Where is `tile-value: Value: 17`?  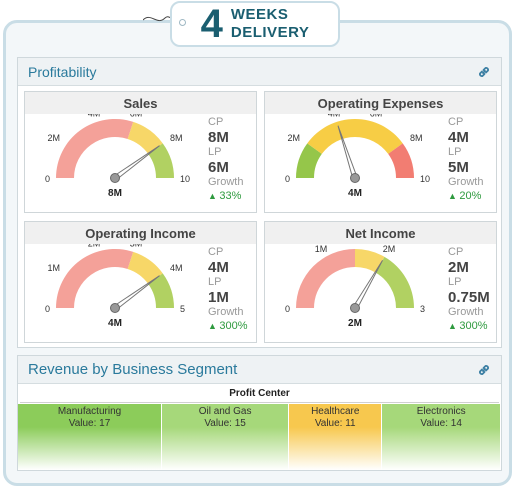 tile-value: Value: 17 is located at coordinates (89, 423).